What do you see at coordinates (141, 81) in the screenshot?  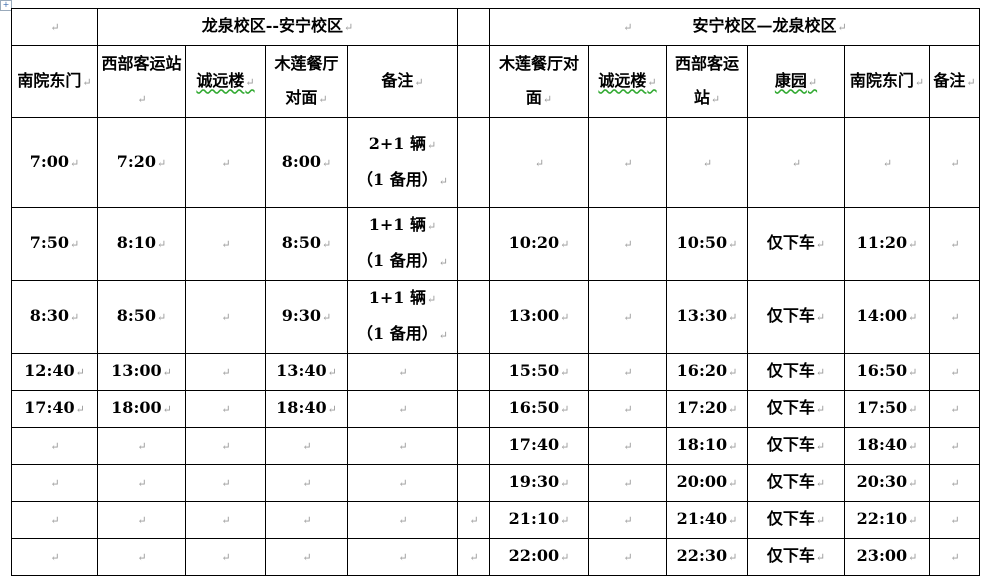 I see `header-left-1: 西部客运站` at bounding box center [141, 81].